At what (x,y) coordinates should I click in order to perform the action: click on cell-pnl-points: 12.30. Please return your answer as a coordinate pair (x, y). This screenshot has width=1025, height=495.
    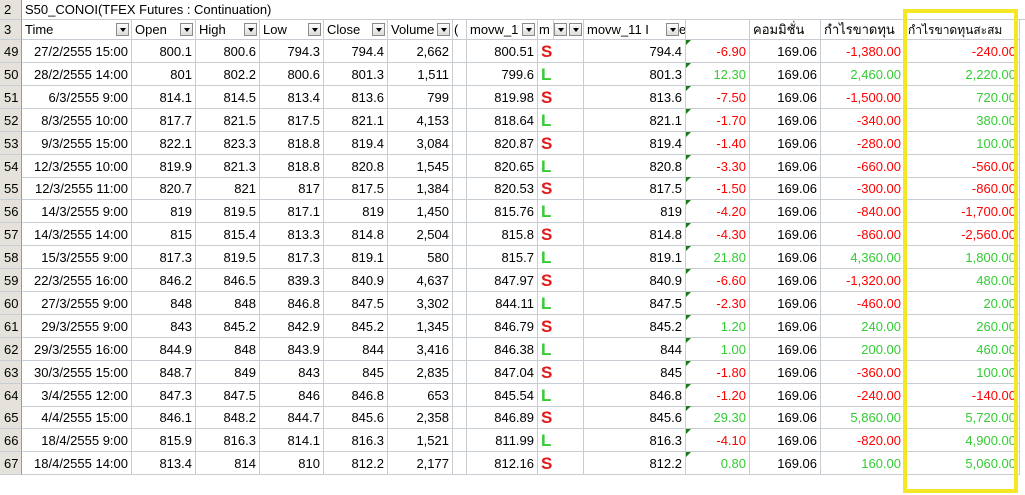
    Looking at the image, I should click on (718, 74).